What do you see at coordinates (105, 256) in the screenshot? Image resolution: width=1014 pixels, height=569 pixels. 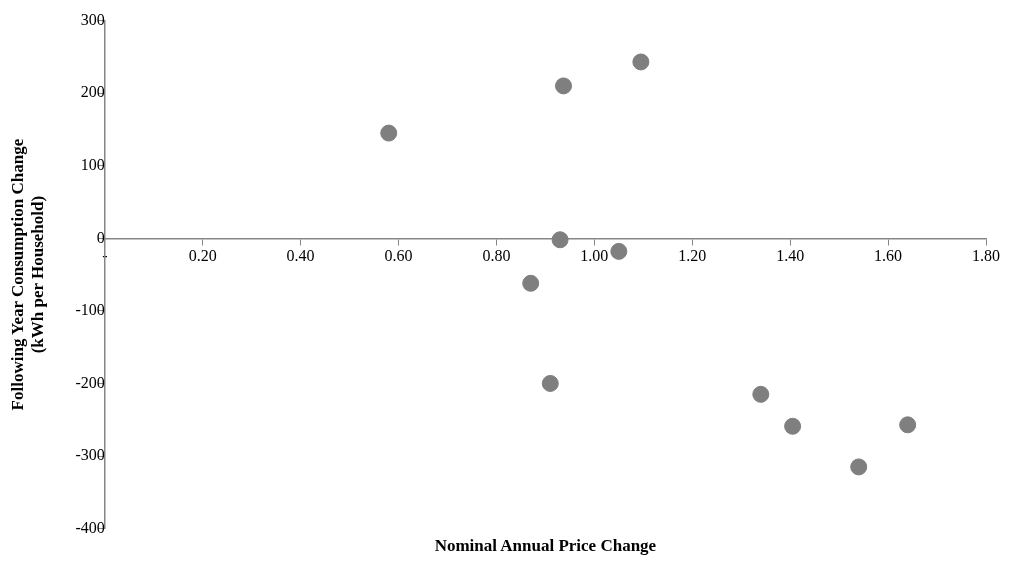 I see `x-tick-label: -` at bounding box center [105, 256].